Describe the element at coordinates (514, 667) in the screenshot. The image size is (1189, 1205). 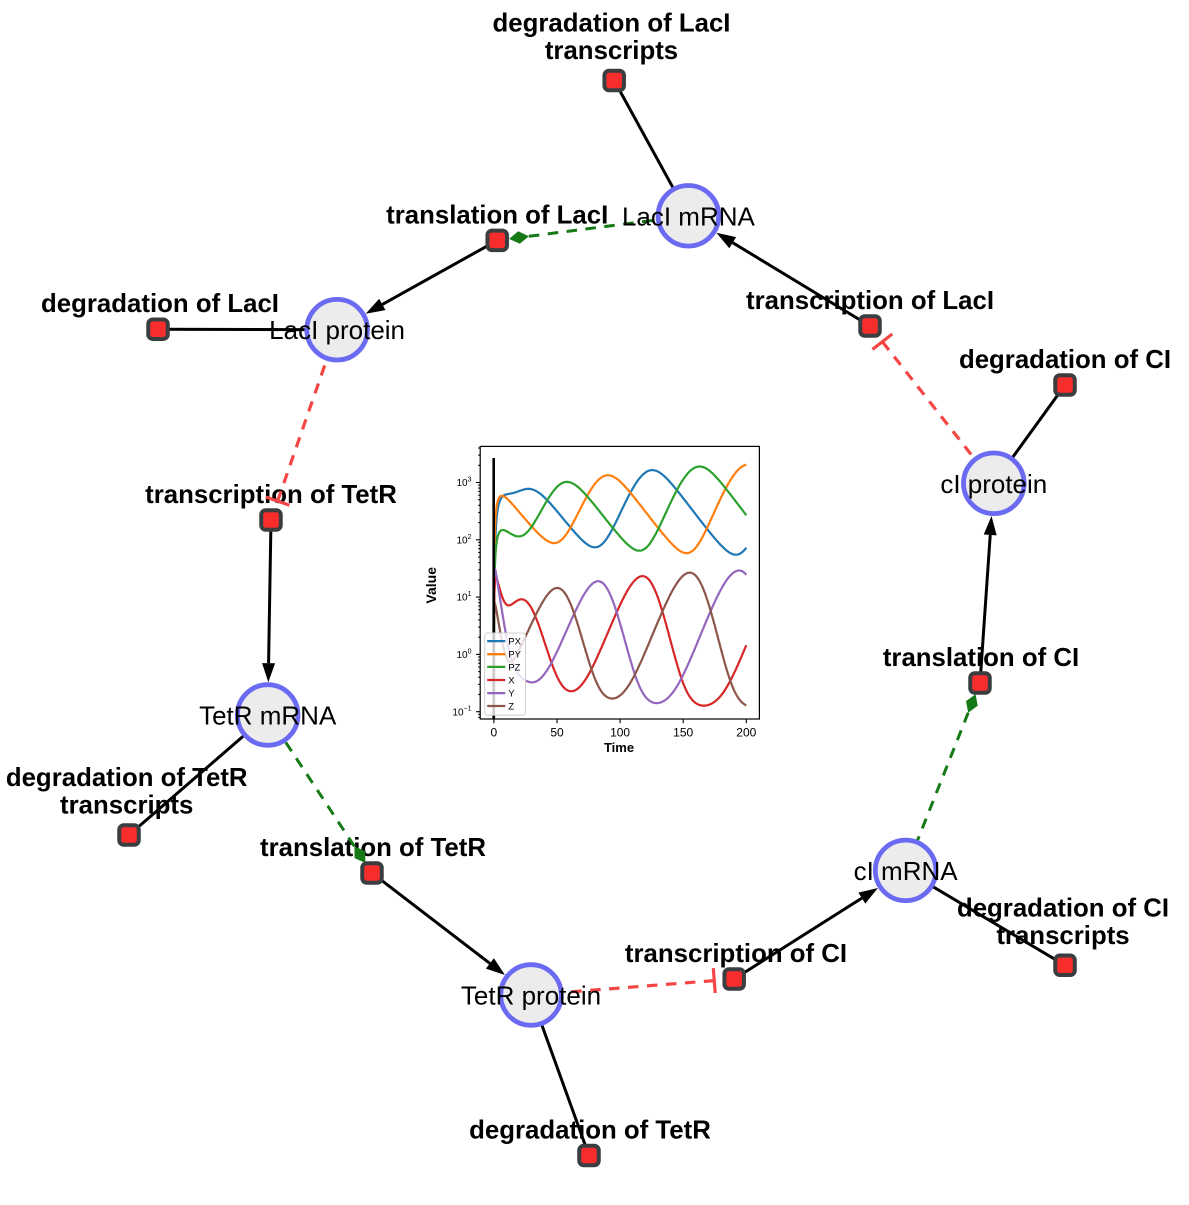
I see `svg-text: PZ` at that location.